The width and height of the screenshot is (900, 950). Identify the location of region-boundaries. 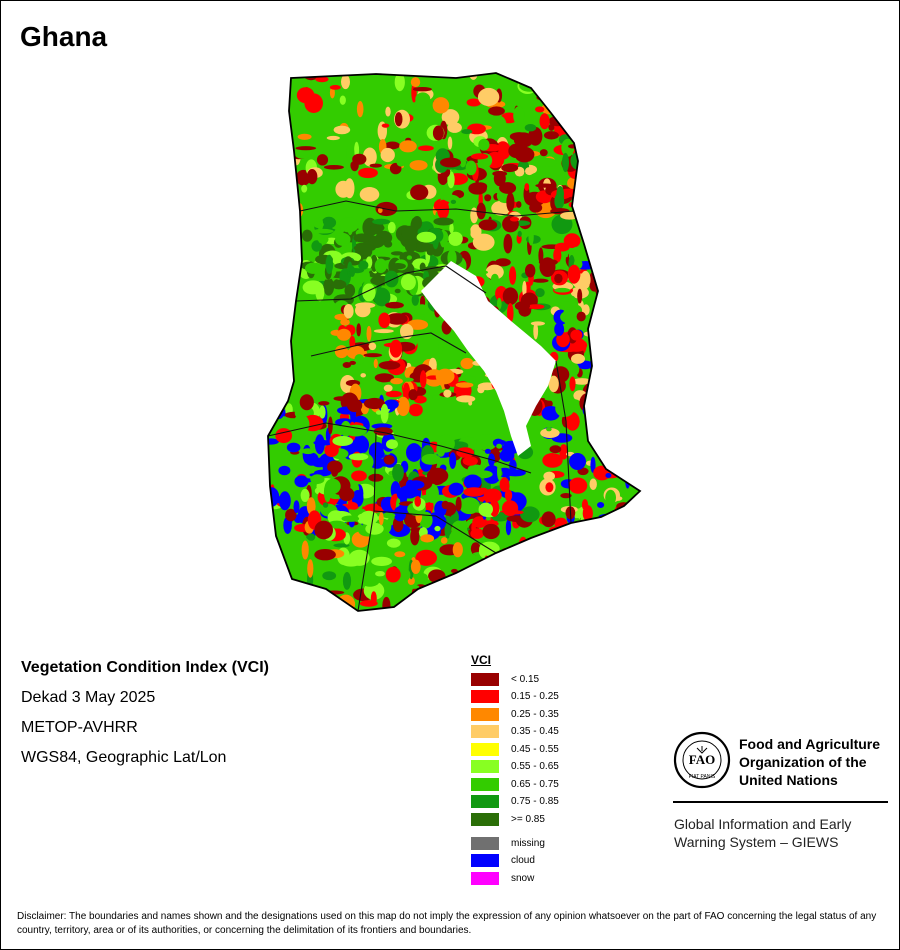
(421, 406).